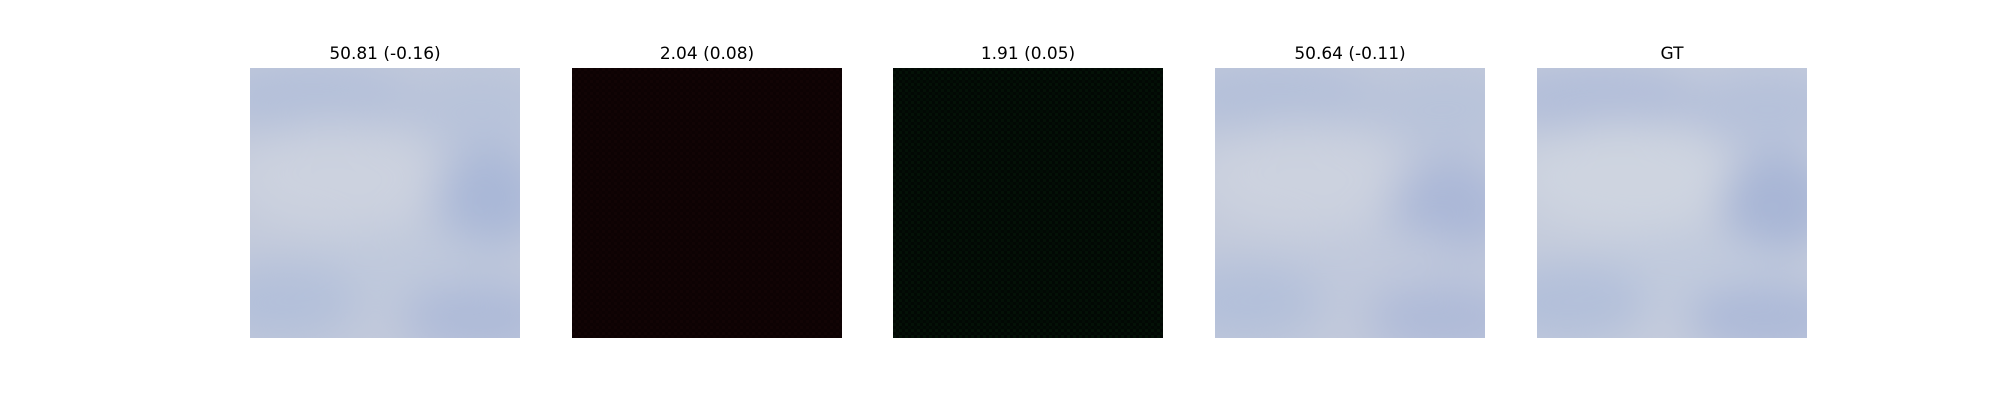 This screenshot has width=2000, height=400. I want to click on panel-prediction-4: 50.64 (-0.11), so click(1350, 189).